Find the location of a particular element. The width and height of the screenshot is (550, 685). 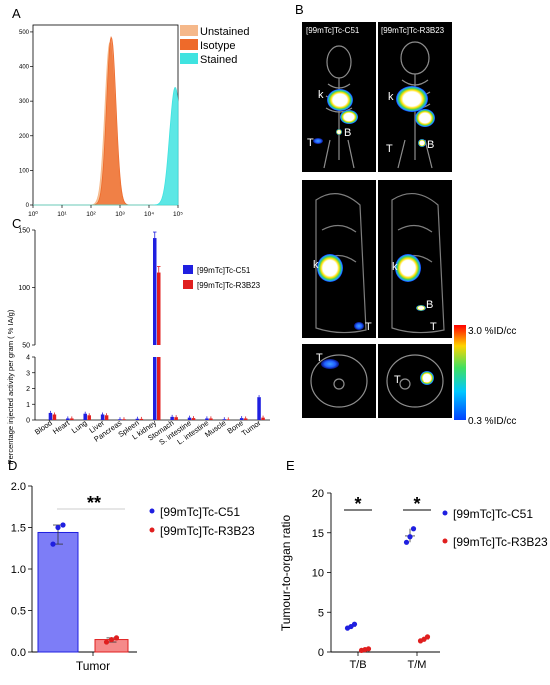

image-r3c1 is located at coordinates (339, 381).